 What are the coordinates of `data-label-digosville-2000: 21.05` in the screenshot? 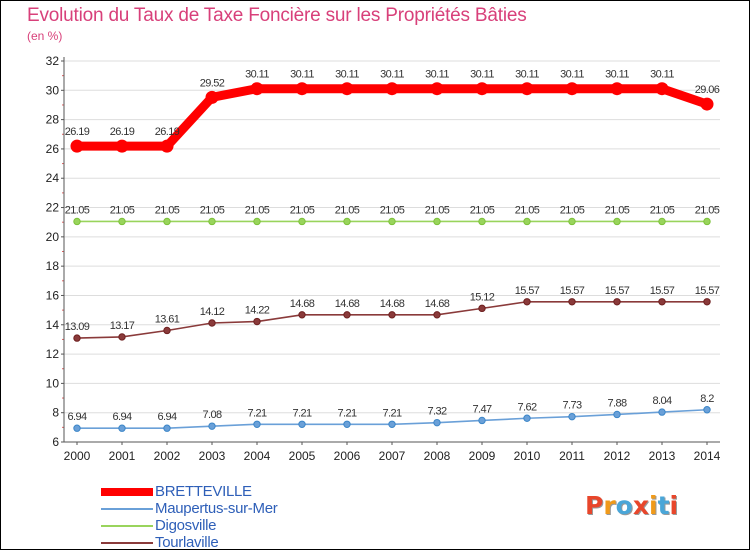 It's located at (77, 210).